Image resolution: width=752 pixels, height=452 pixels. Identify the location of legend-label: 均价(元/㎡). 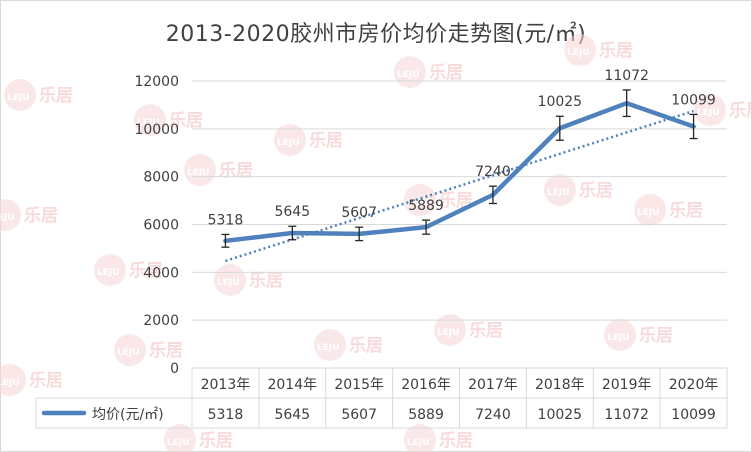
(128, 415).